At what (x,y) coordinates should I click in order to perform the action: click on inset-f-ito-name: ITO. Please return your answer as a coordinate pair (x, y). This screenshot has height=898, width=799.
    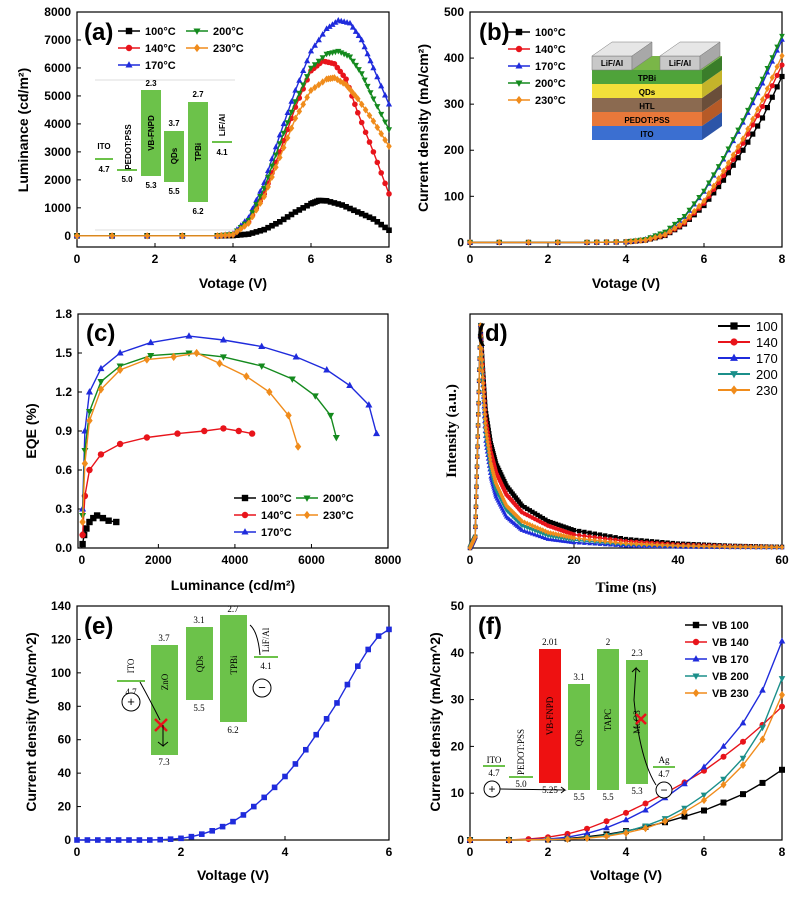
    Looking at the image, I should click on (494, 760).